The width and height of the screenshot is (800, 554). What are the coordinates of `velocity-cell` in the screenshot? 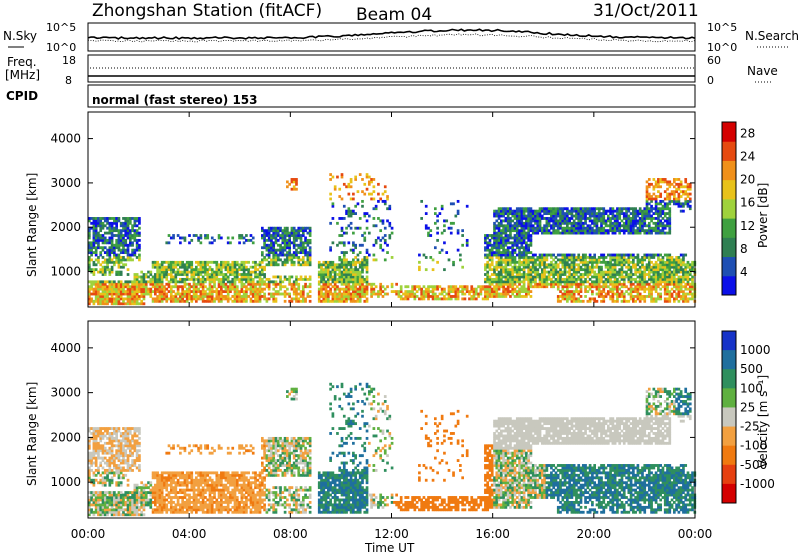 It's located at (91, 458).